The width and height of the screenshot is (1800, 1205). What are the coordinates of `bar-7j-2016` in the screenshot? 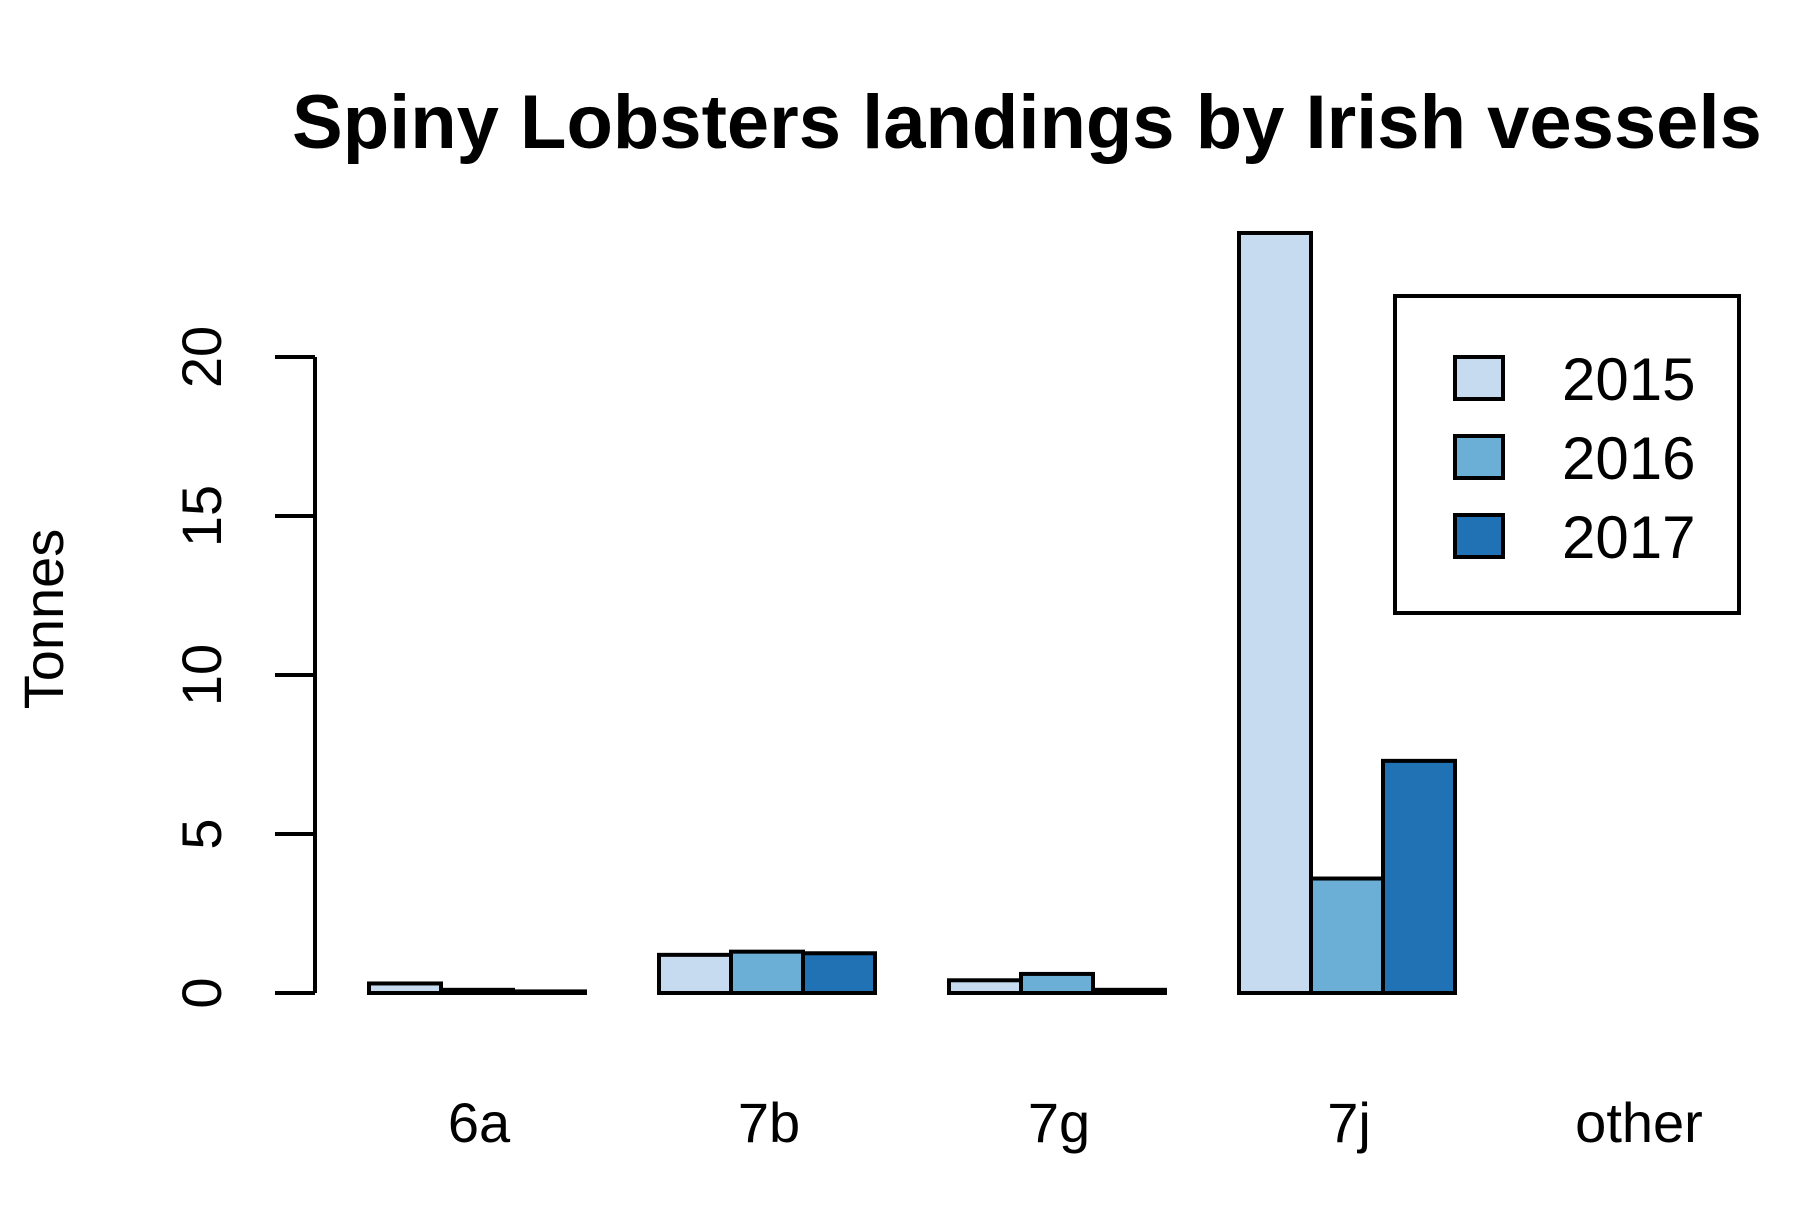 It's located at (1347, 936).